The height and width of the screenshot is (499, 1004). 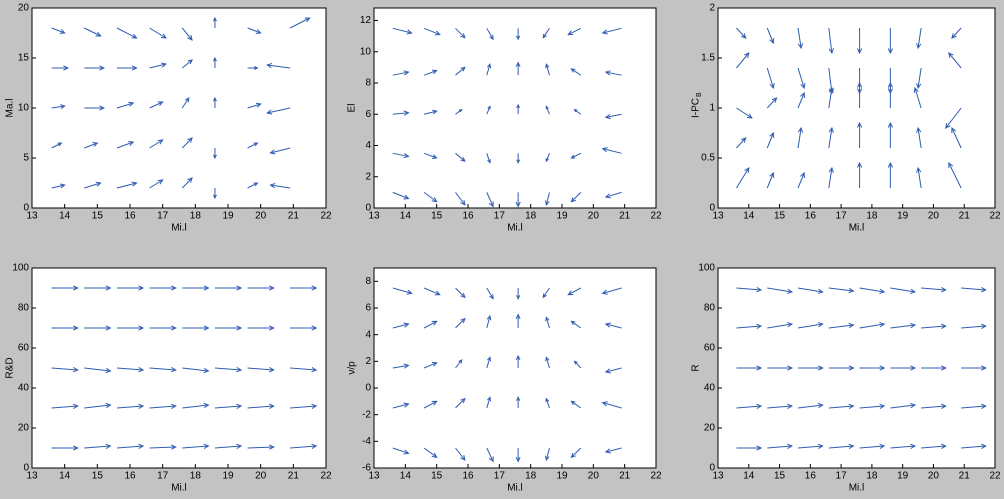 I want to click on axes-frame, so click(x=515, y=108).